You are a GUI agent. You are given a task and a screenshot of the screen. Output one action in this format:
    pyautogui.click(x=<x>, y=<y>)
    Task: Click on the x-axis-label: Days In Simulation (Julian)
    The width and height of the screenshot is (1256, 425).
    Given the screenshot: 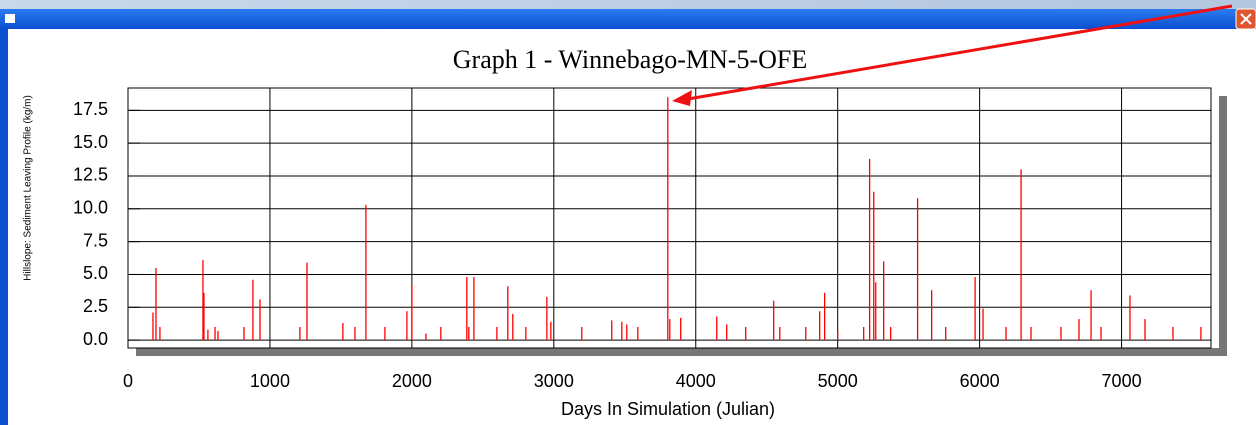 What is the action you would take?
    pyautogui.click(x=668, y=409)
    